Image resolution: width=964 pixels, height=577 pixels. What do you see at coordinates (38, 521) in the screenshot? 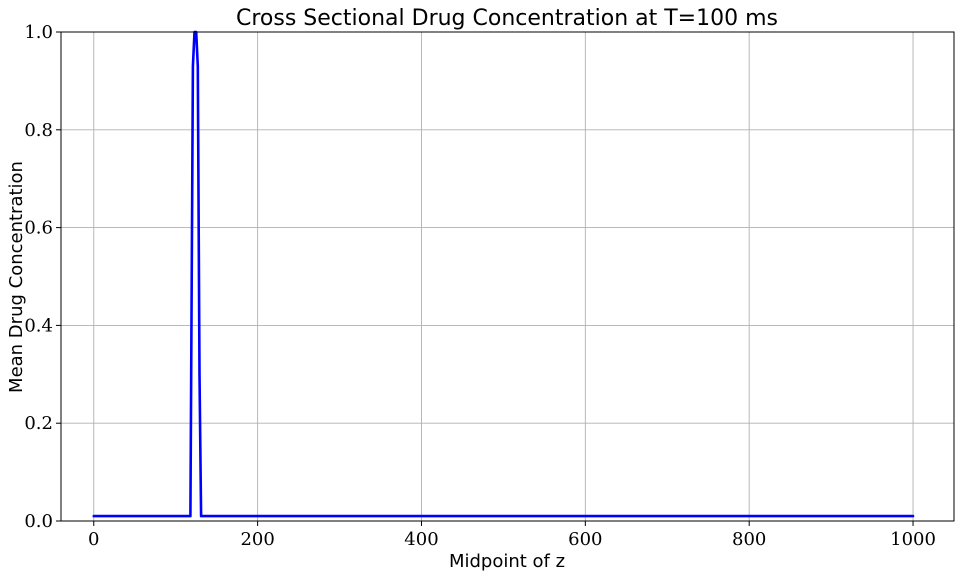
I see `y-tick-label: 0.0` at bounding box center [38, 521].